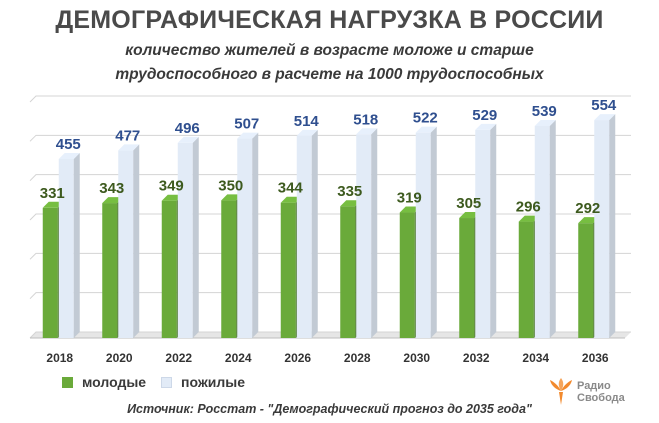 The height and width of the screenshot is (423, 659). Describe the element at coordinates (330, 99) in the screenshot. I see `gridline` at that location.